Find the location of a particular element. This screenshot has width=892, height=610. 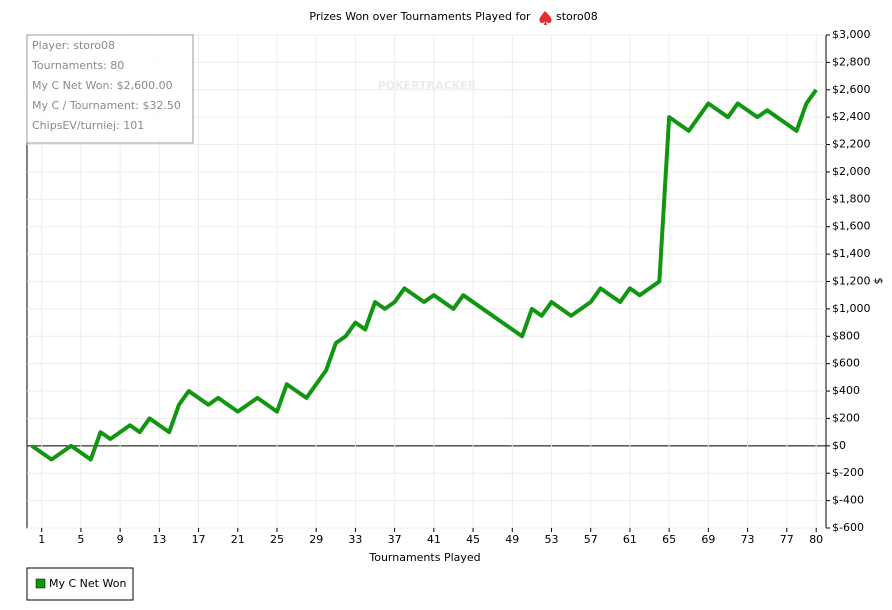

y-tick-label: $3,000 is located at coordinates (851, 34).